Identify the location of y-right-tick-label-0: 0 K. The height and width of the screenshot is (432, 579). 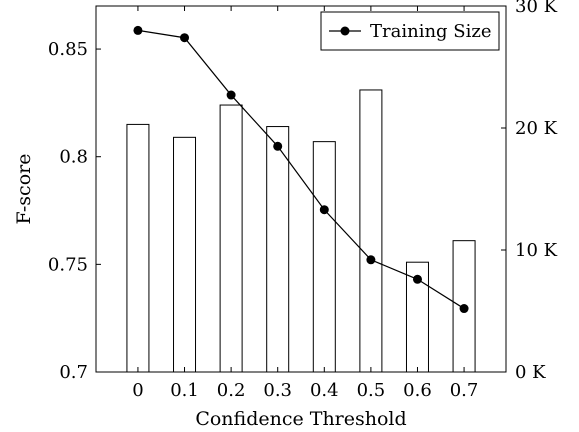
(530, 372).